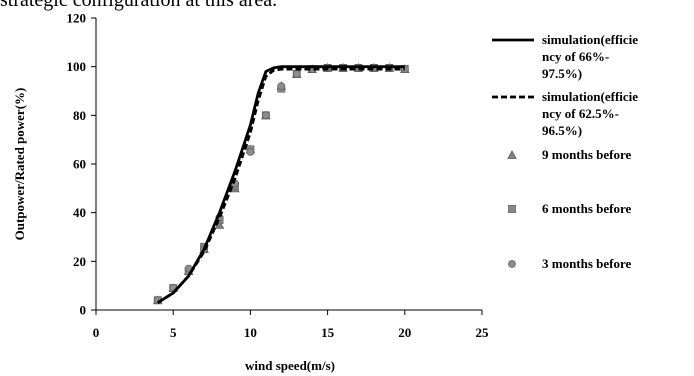 This screenshot has width=694, height=376. Describe the element at coordinates (328, 332) in the screenshot. I see `x-tick-label: 15` at that location.